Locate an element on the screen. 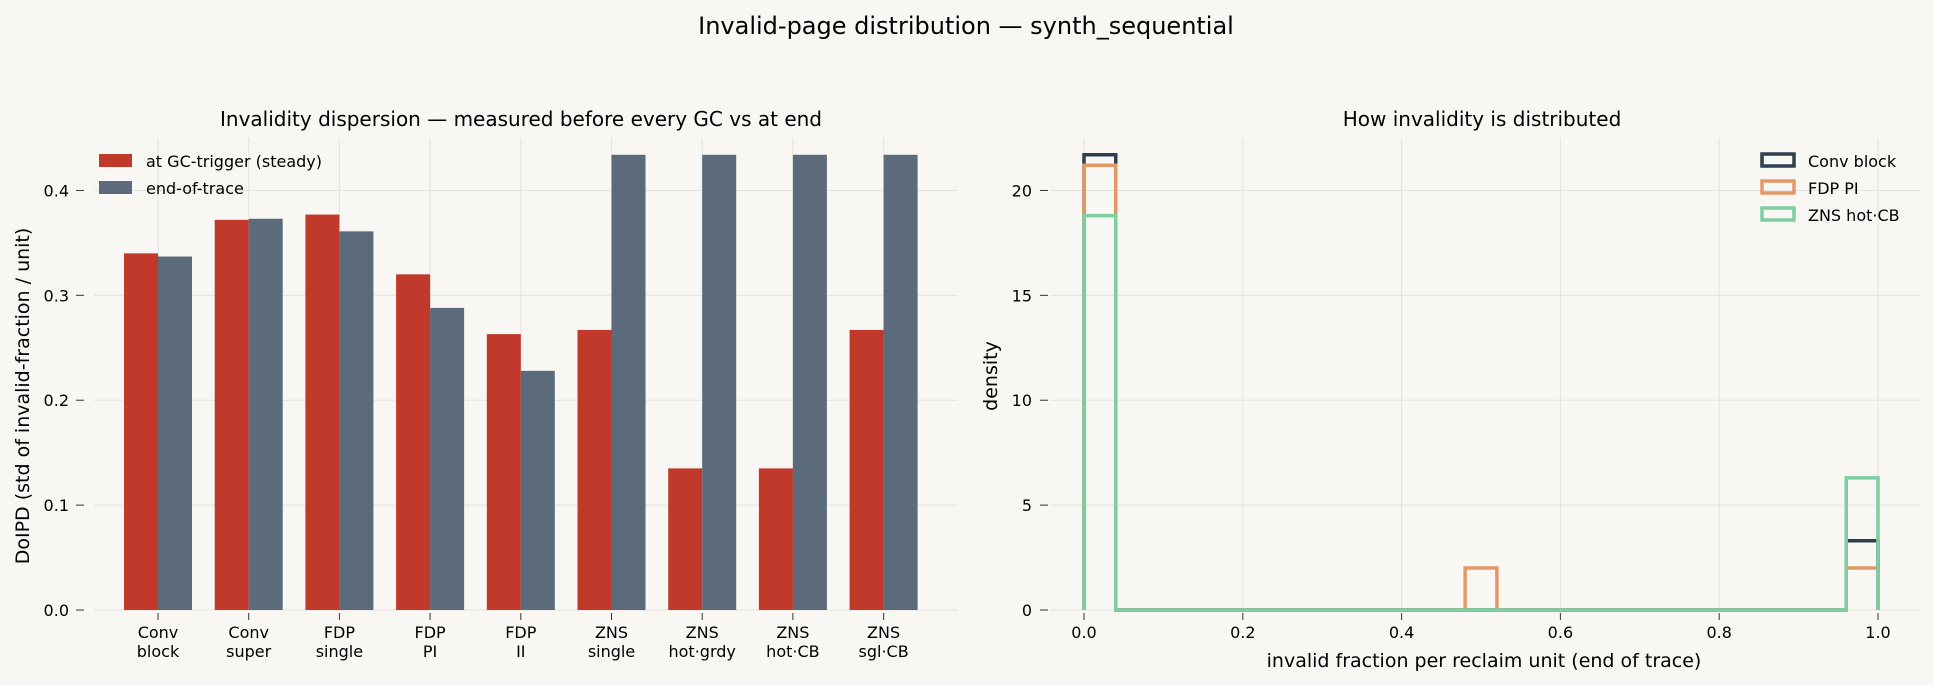 This screenshot has height=685, width=1933. legend-swatch-zns-hot-cb is located at coordinates (1778, 214).